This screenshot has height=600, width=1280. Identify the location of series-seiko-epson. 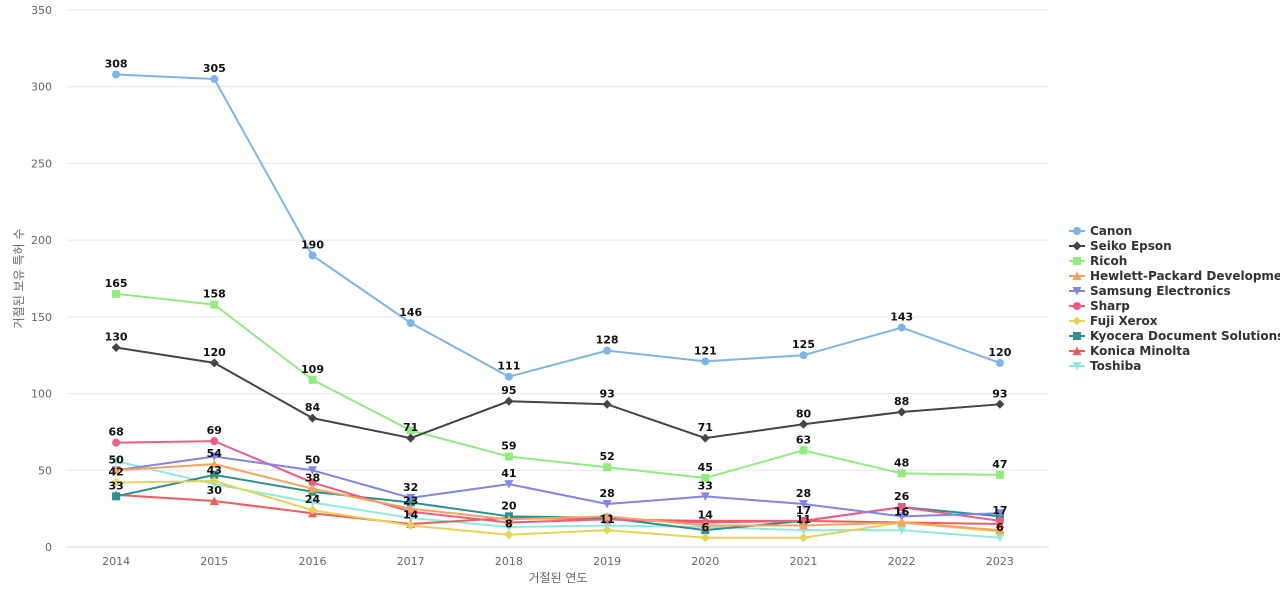
(558, 393).